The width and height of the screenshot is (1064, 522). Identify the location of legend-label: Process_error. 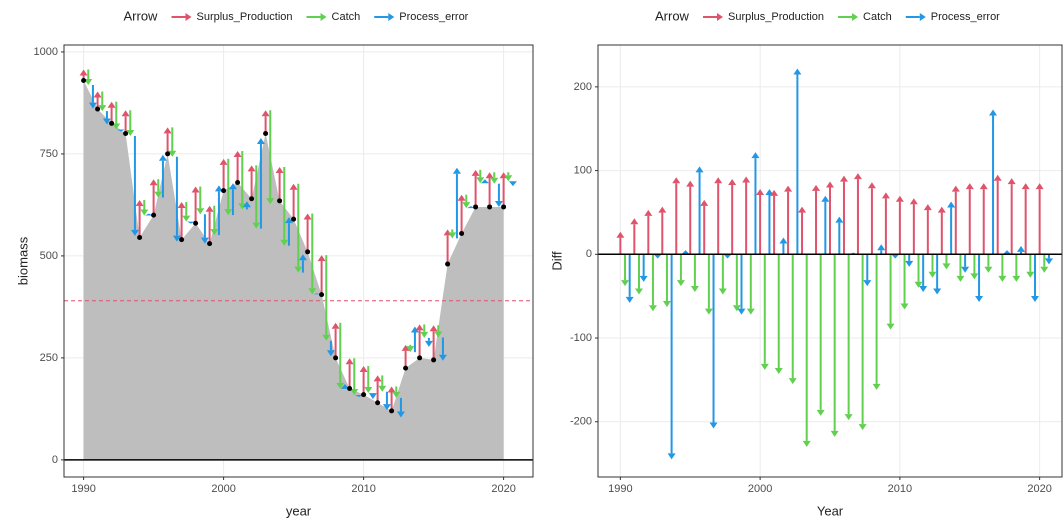
(965, 17).